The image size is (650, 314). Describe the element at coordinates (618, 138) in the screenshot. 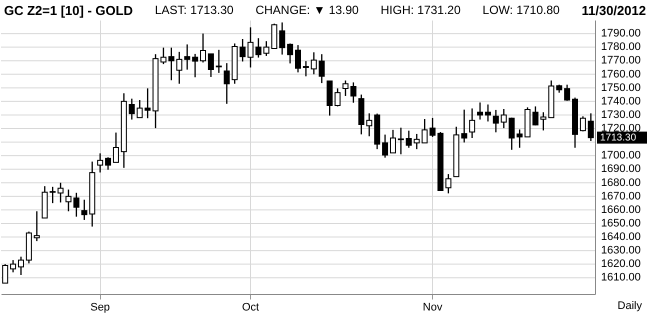

I see `text: 1713.30` at that location.